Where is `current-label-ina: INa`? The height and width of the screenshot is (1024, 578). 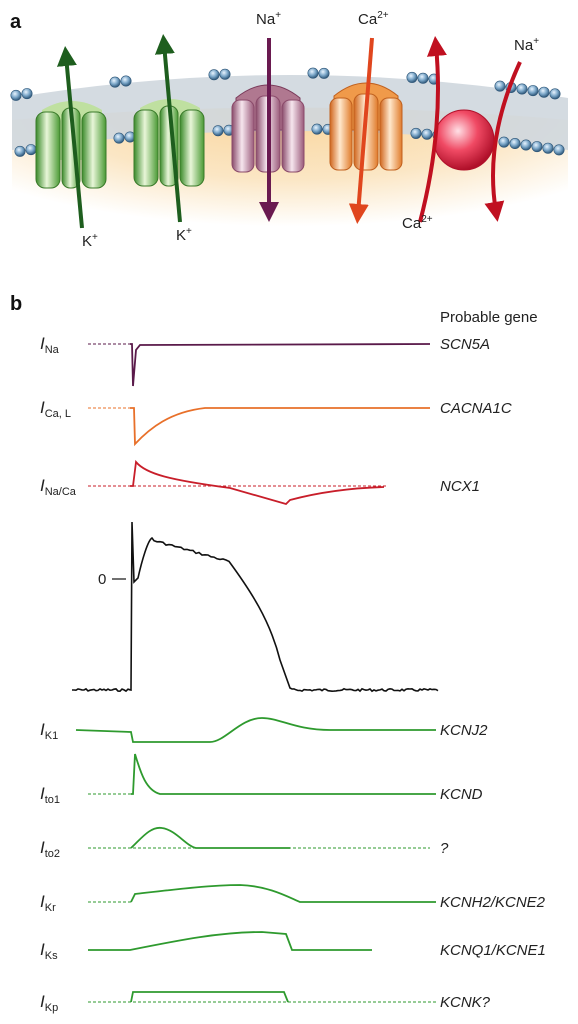 current-label-ina: INa is located at coordinates (50, 345).